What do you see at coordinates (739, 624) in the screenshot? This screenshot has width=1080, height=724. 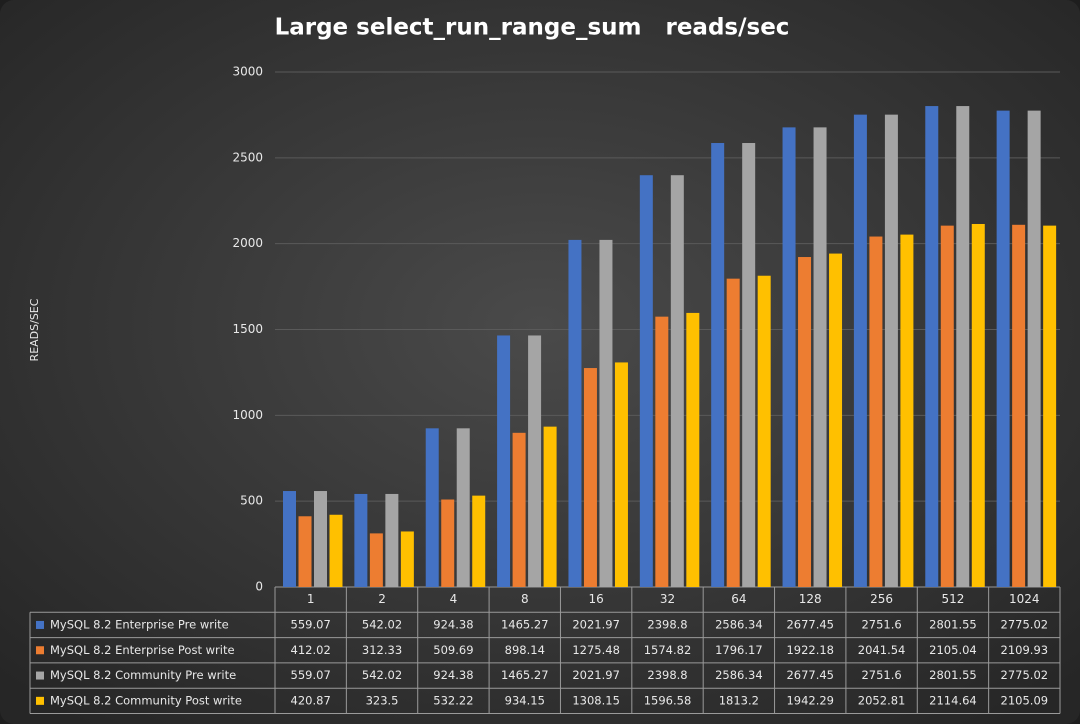 I see `table-cell: 2586.34` at bounding box center [739, 624].